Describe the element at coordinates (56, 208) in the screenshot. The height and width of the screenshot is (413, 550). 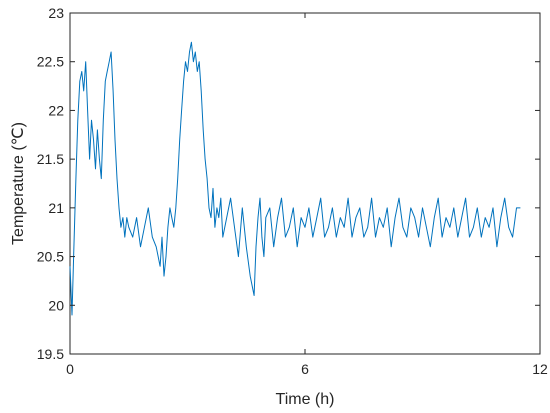
I see `y-tick-label: 21` at that location.